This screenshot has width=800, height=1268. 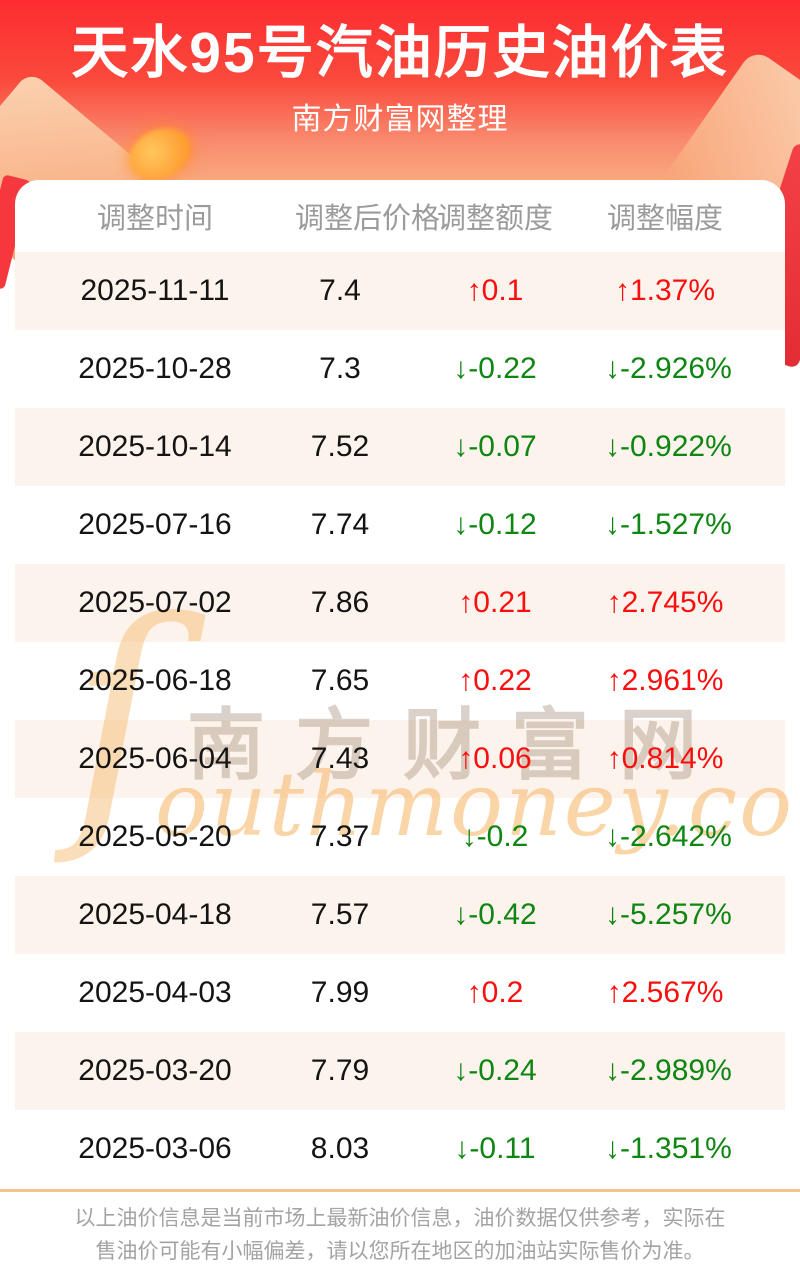 I want to click on table-row: 2025-04-03 7.99 ↑0.2 ↑2.567%, so click(x=400, y=993).